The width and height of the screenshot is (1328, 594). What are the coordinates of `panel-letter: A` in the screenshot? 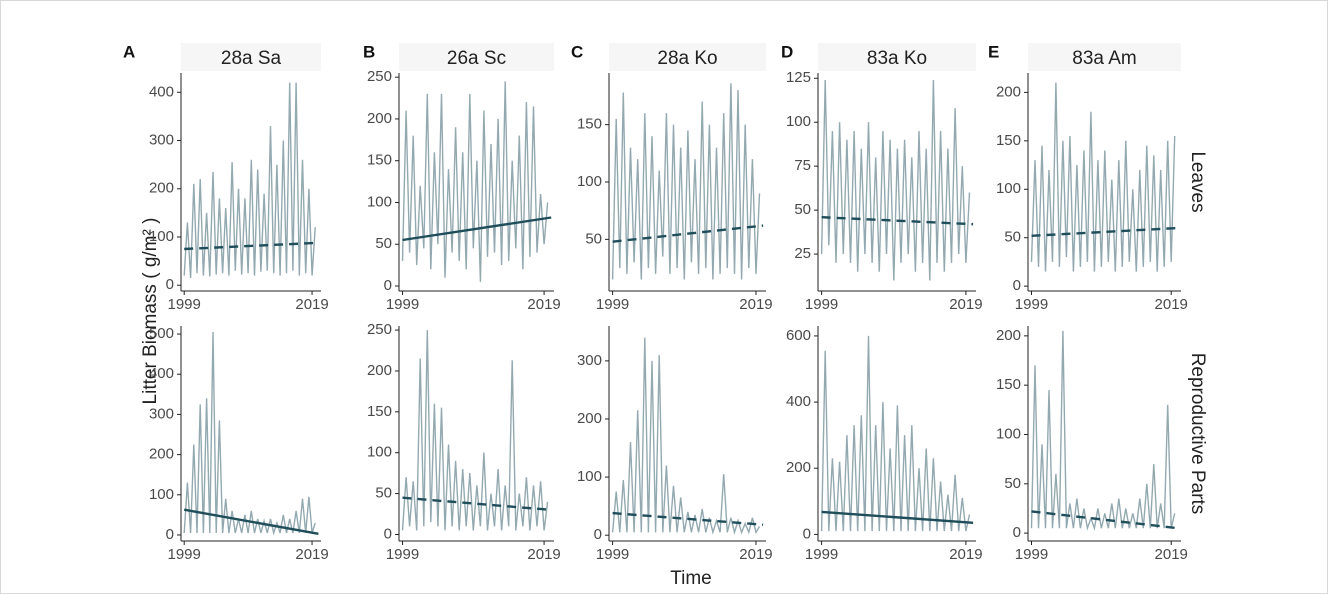 It's located at (129, 51).